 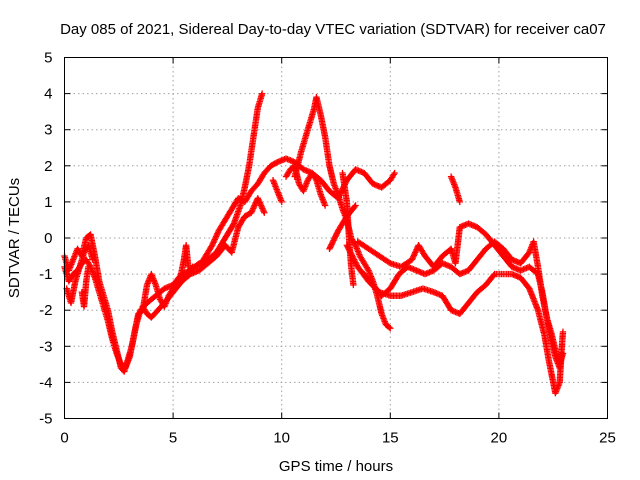 What do you see at coordinates (607, 438) in the screenshot?
I see `x-tick-label: 25` at bounding box center [607, 438].